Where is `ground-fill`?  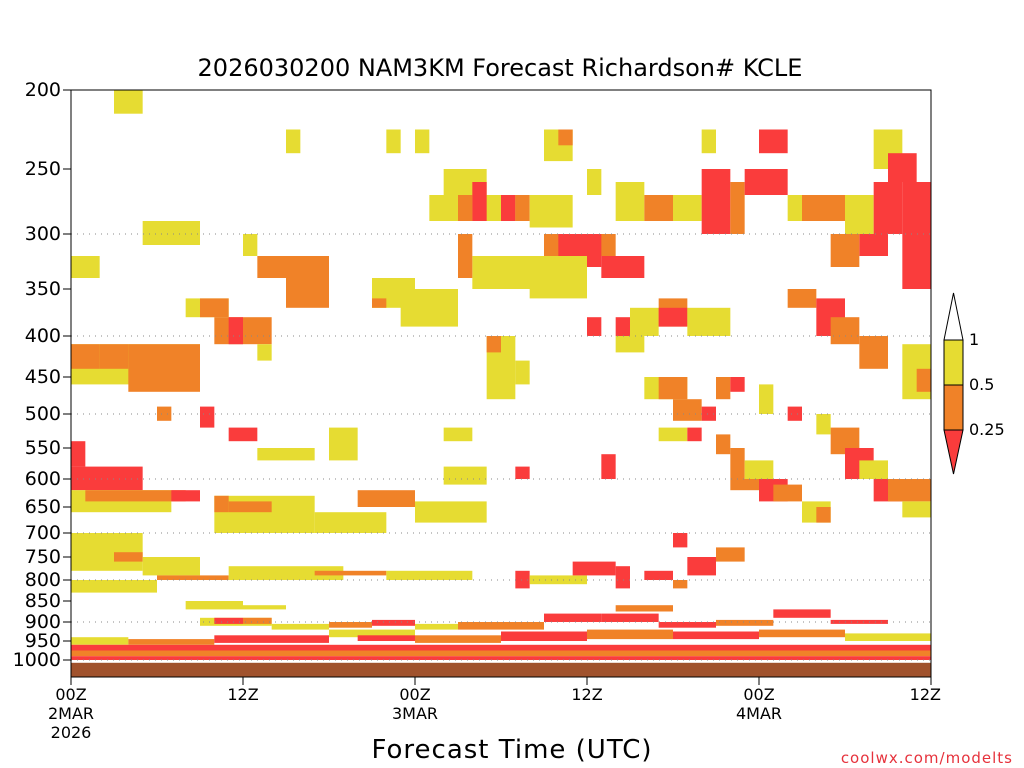
ground-fill is located at coordinates (501, 669).